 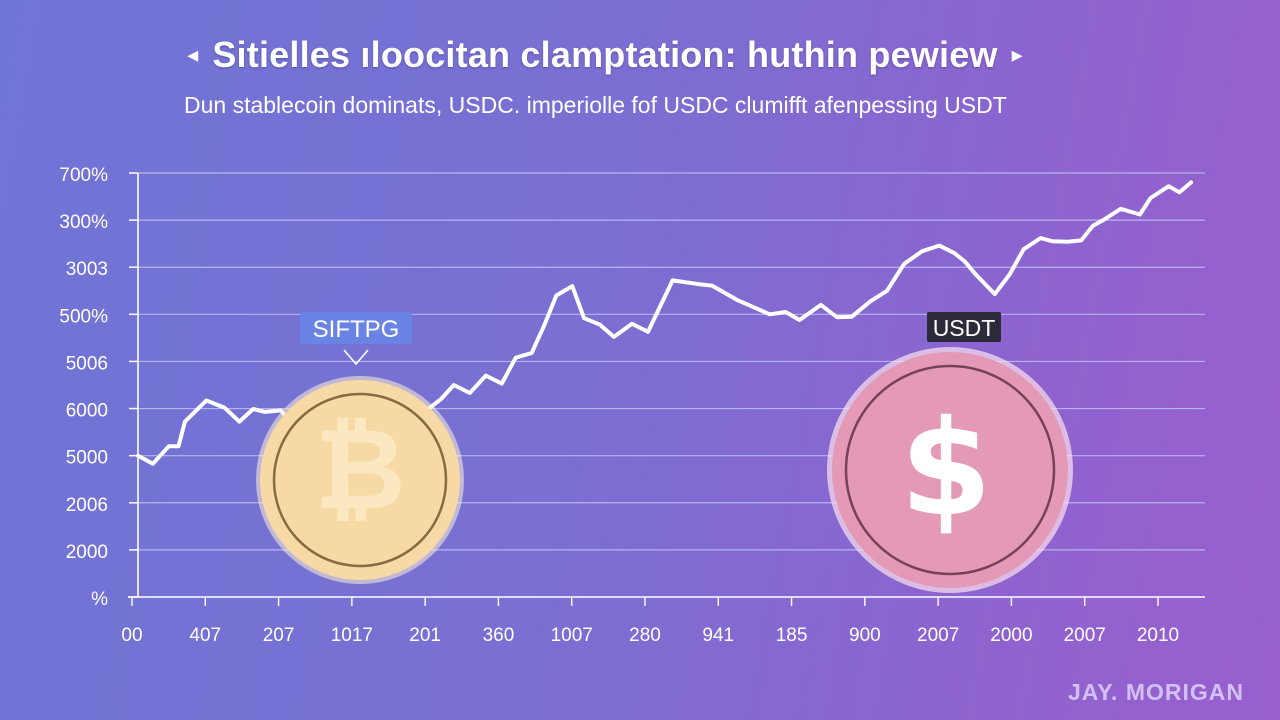 I want to click on y-tick-label: 5000, so click(x=87, y=458).